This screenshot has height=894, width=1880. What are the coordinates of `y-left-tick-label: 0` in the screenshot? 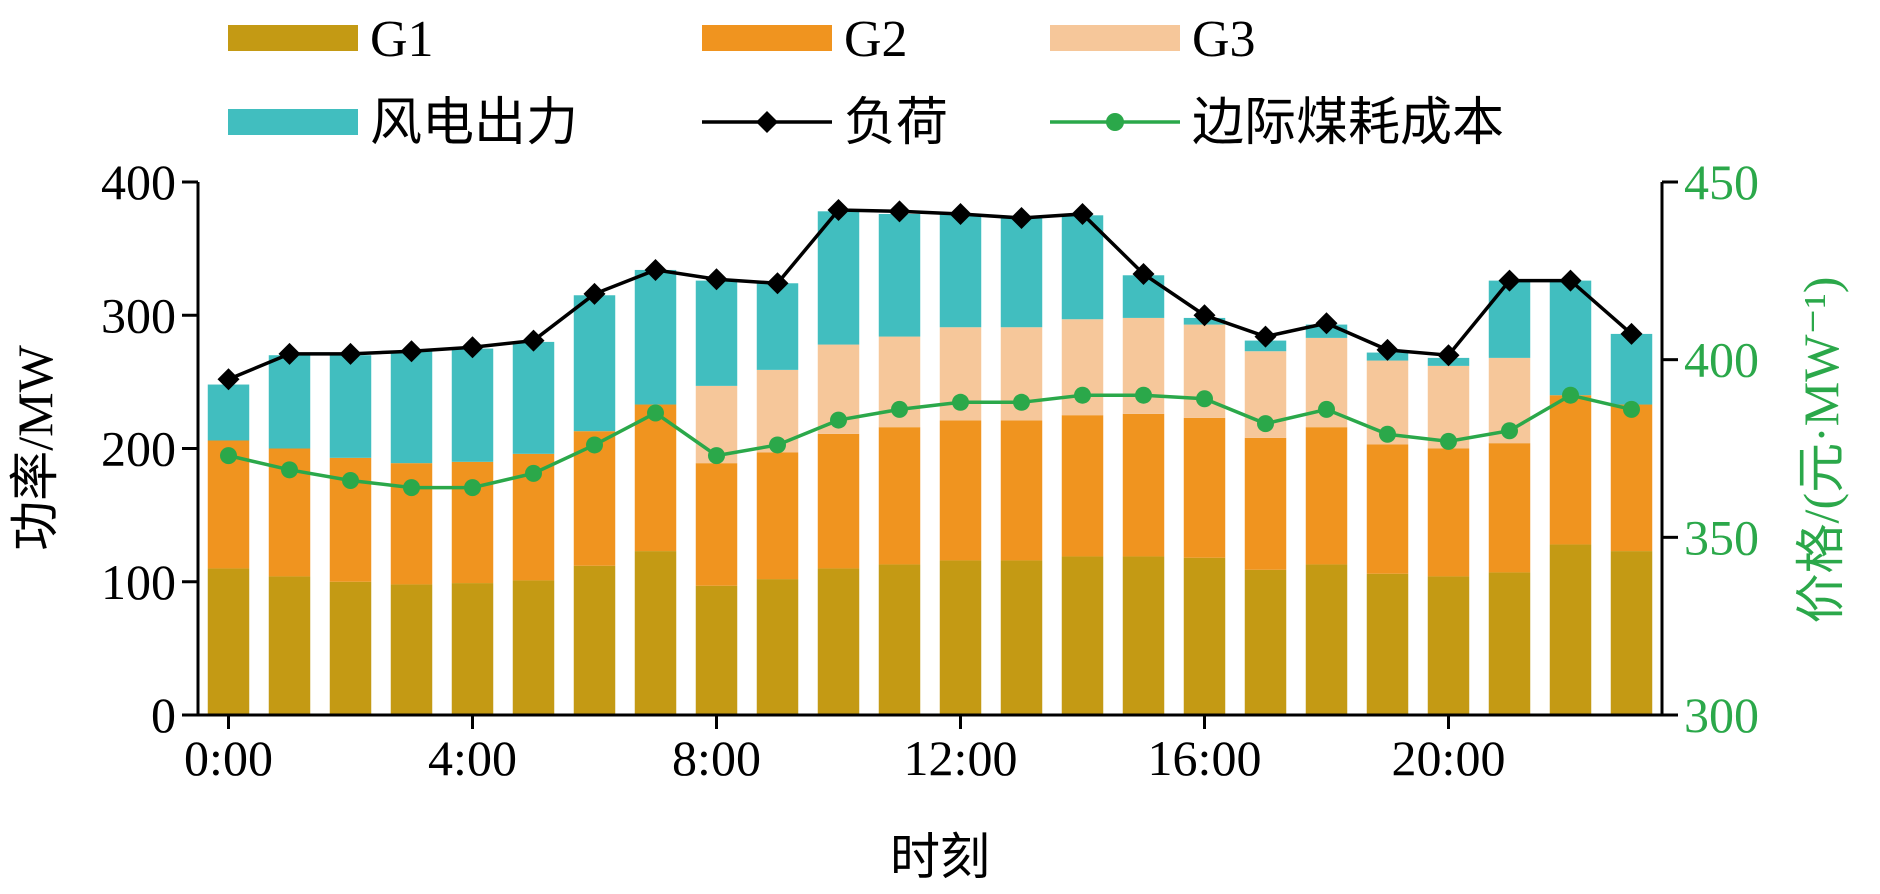 It's located at (163, 715).